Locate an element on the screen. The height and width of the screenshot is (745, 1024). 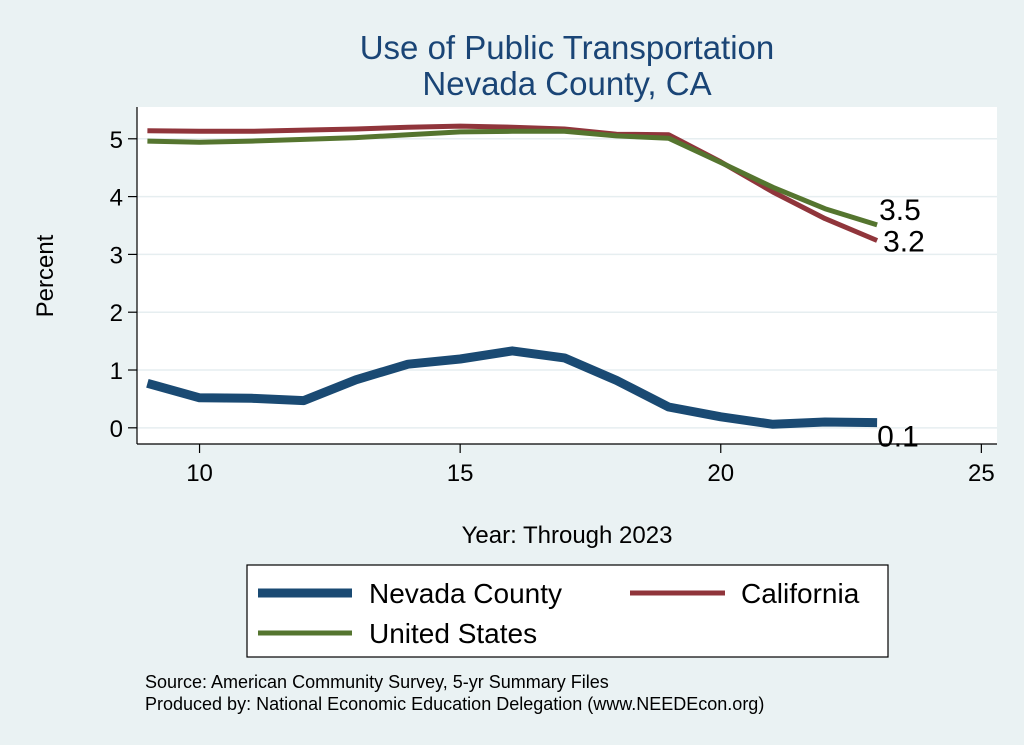
y-tick-label-5: 5 is located at coordinates (116, 140).